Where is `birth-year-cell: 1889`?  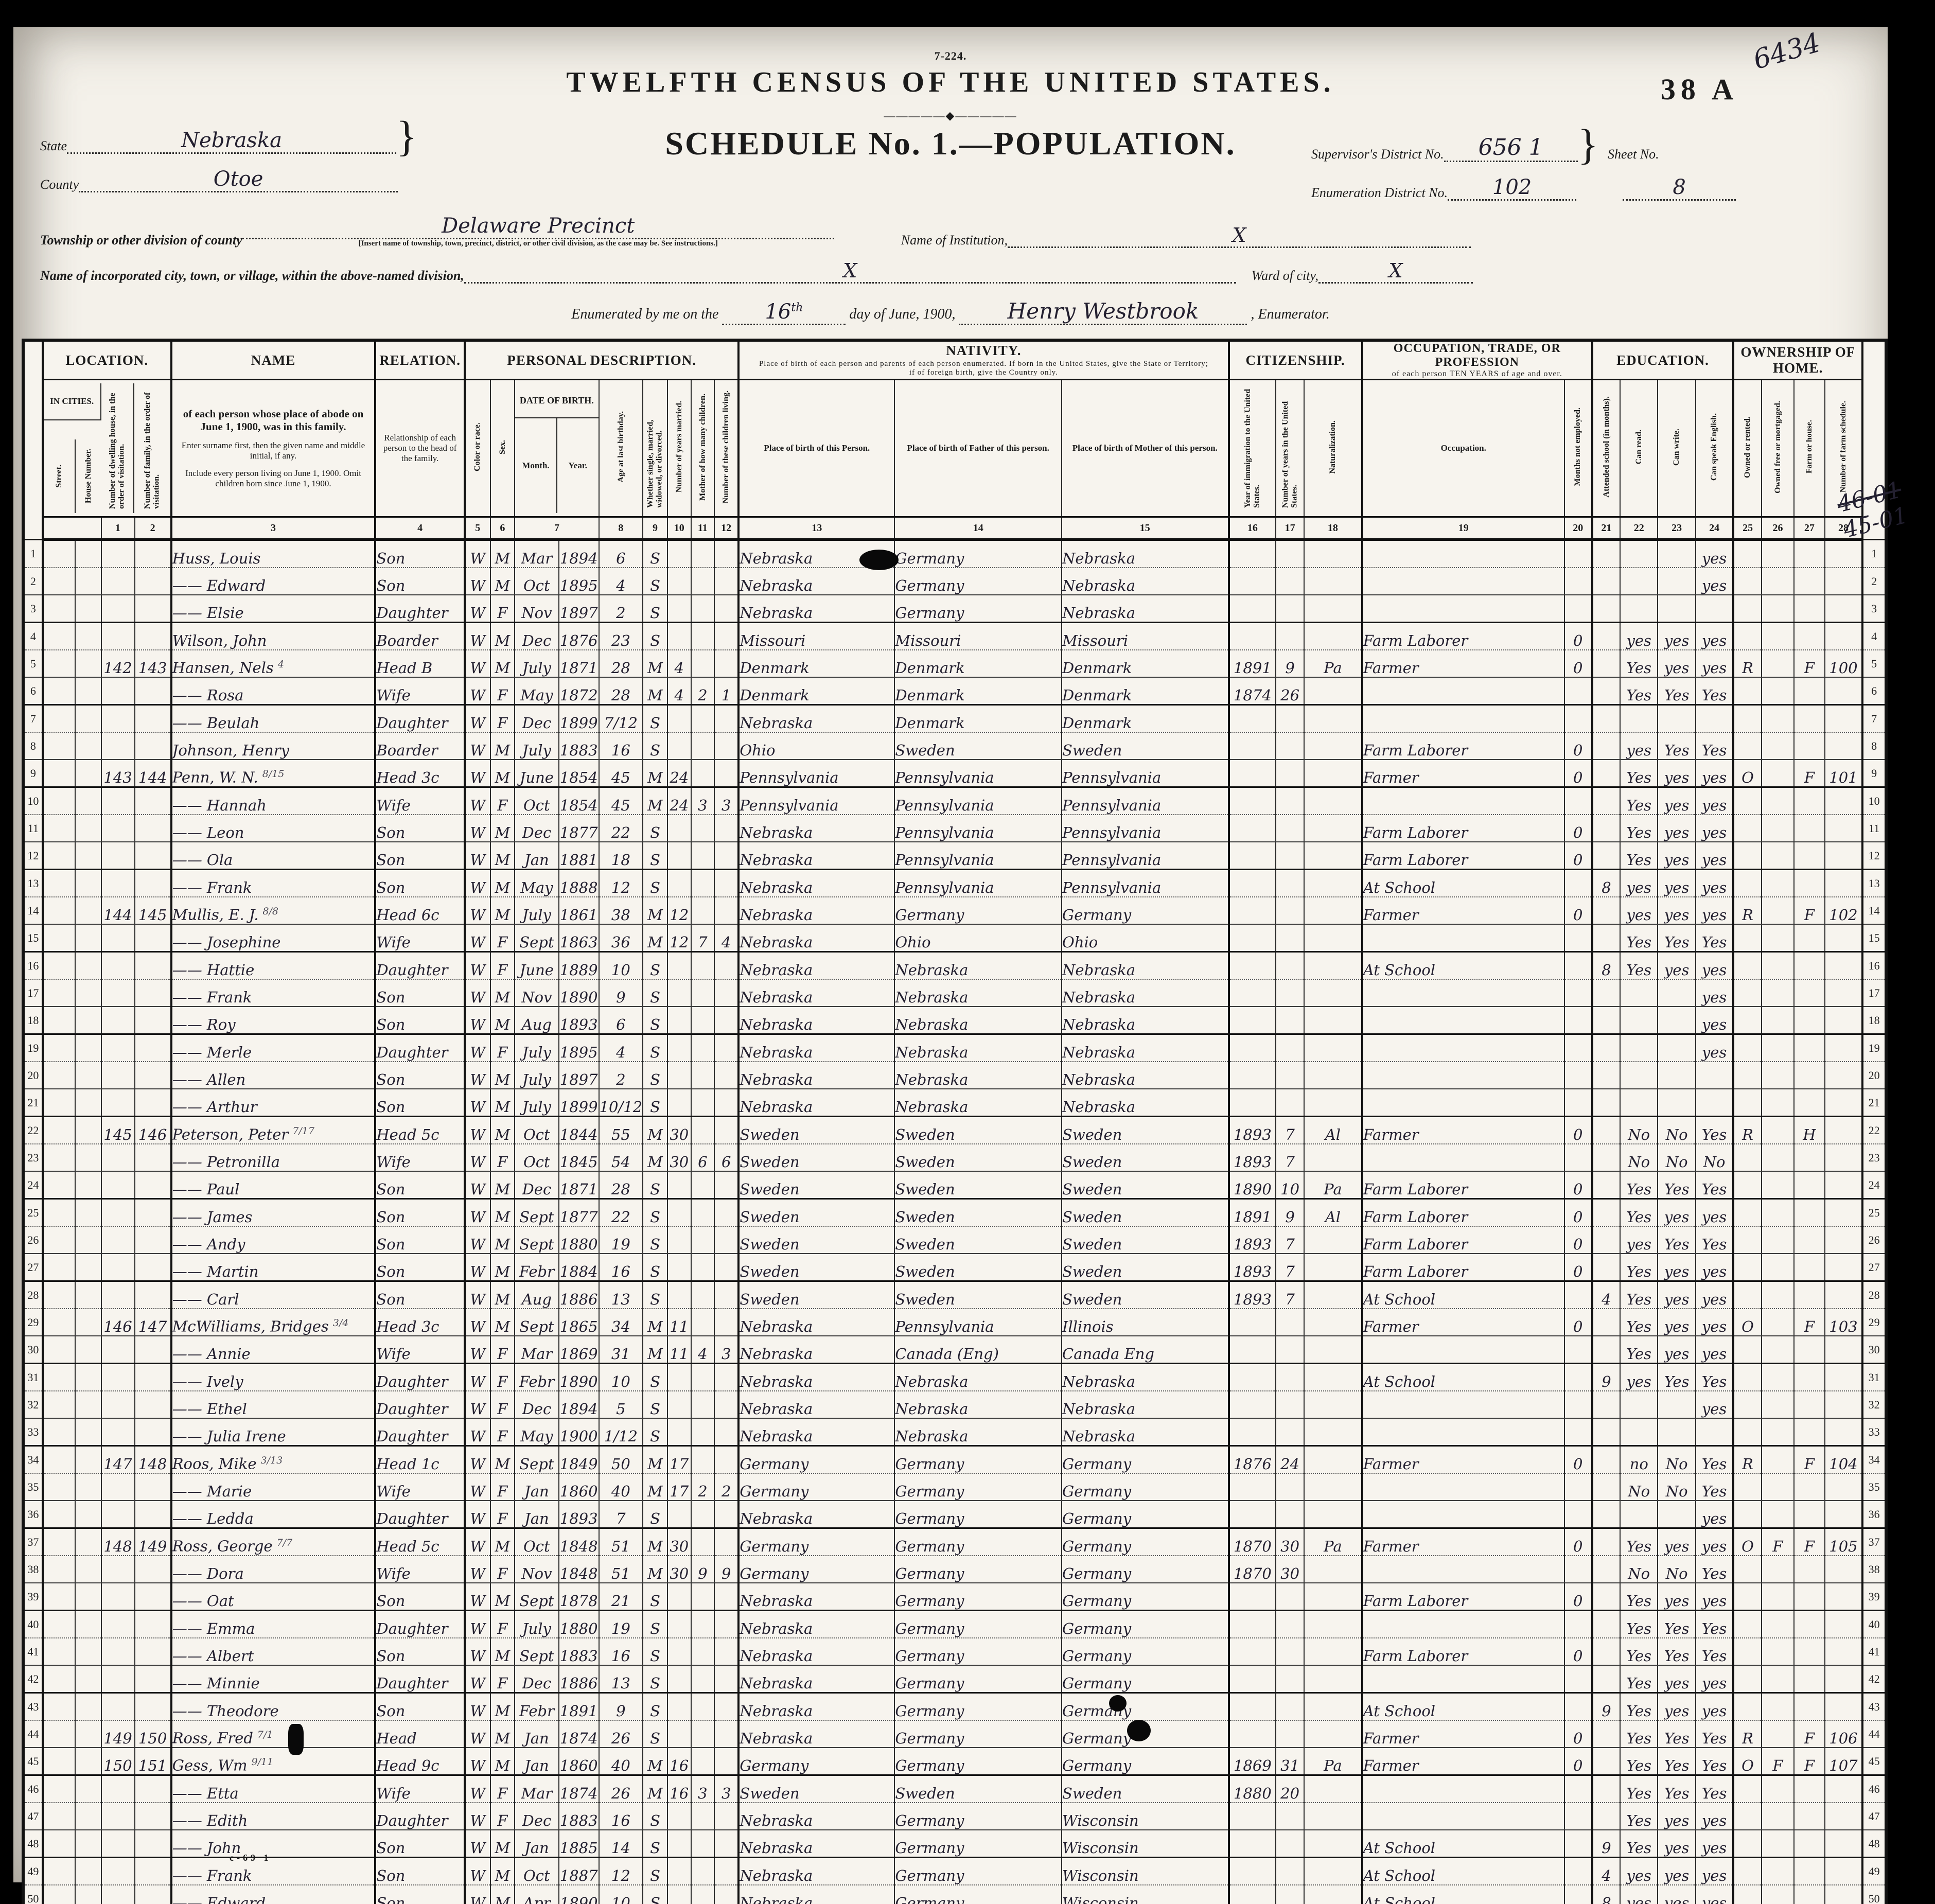
birth-year-cell: 1889 is located at coordinates (579, 965).